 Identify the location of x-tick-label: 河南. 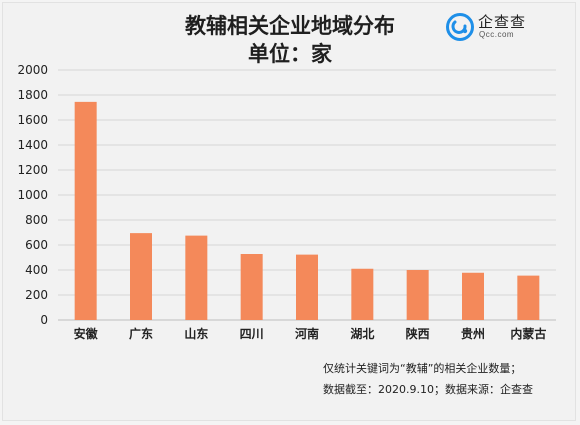
(306, 333).